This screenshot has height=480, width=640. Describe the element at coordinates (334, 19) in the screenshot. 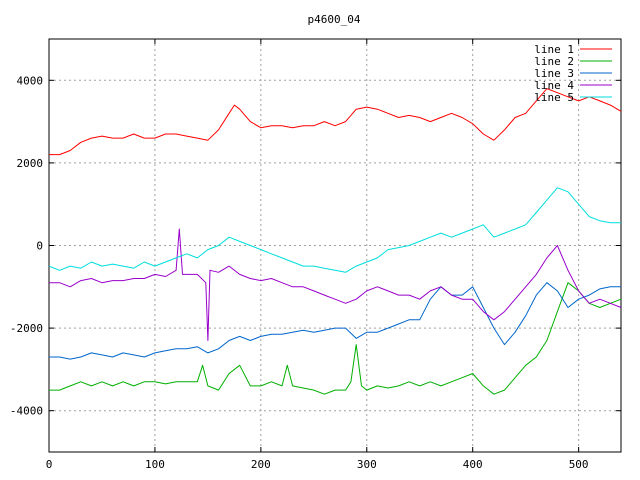

I see `chart-title: p4600_04` at that location.